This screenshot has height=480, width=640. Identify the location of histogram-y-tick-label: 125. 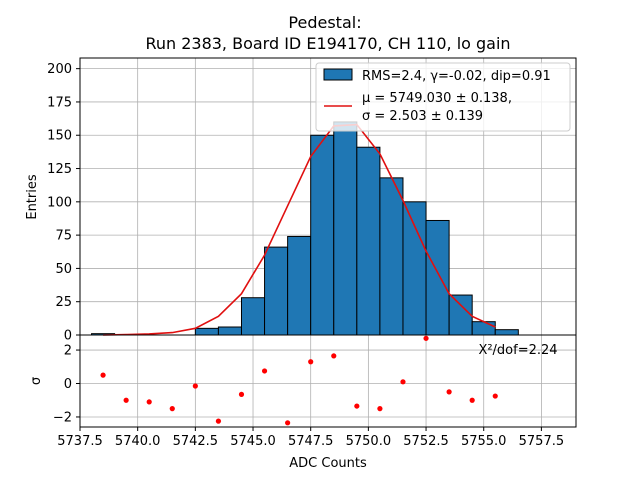
(59, 169).